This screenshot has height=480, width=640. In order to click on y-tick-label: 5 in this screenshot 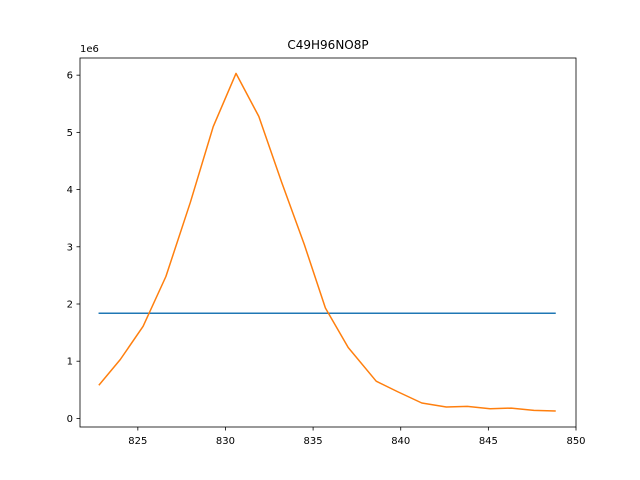, I will do `click(70, 133)`.